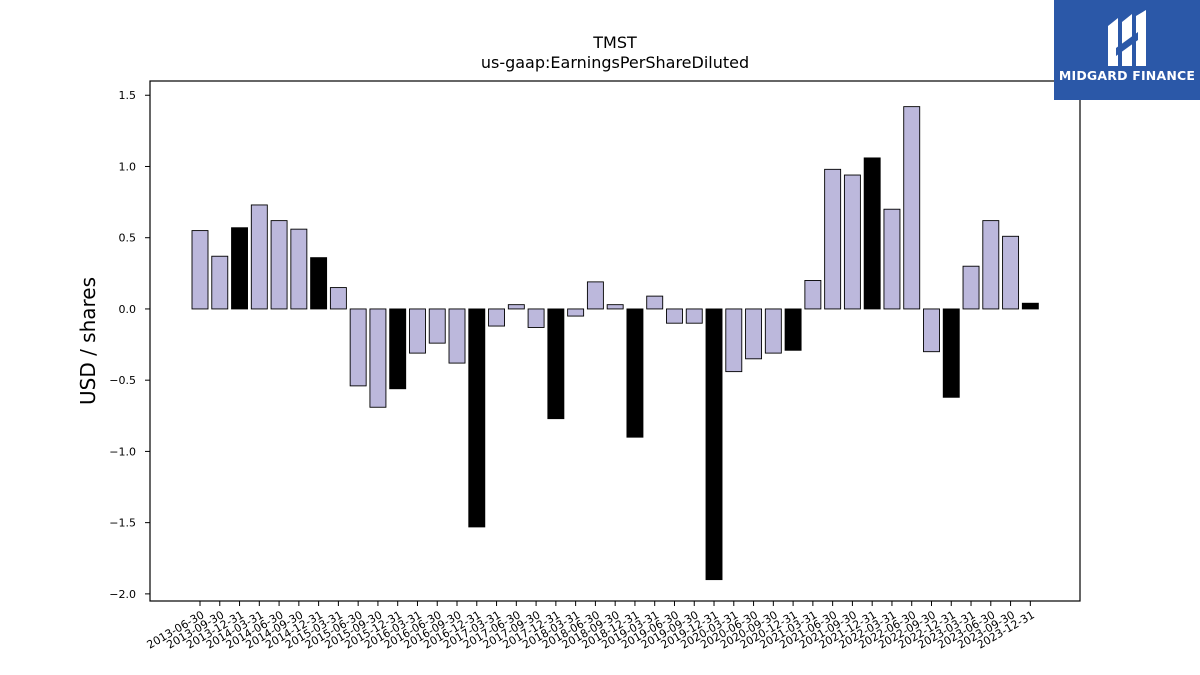 The height and width of the screenshot is (675, 1200). I want to click on y-tick-label: 0.5, so click(128, 238).